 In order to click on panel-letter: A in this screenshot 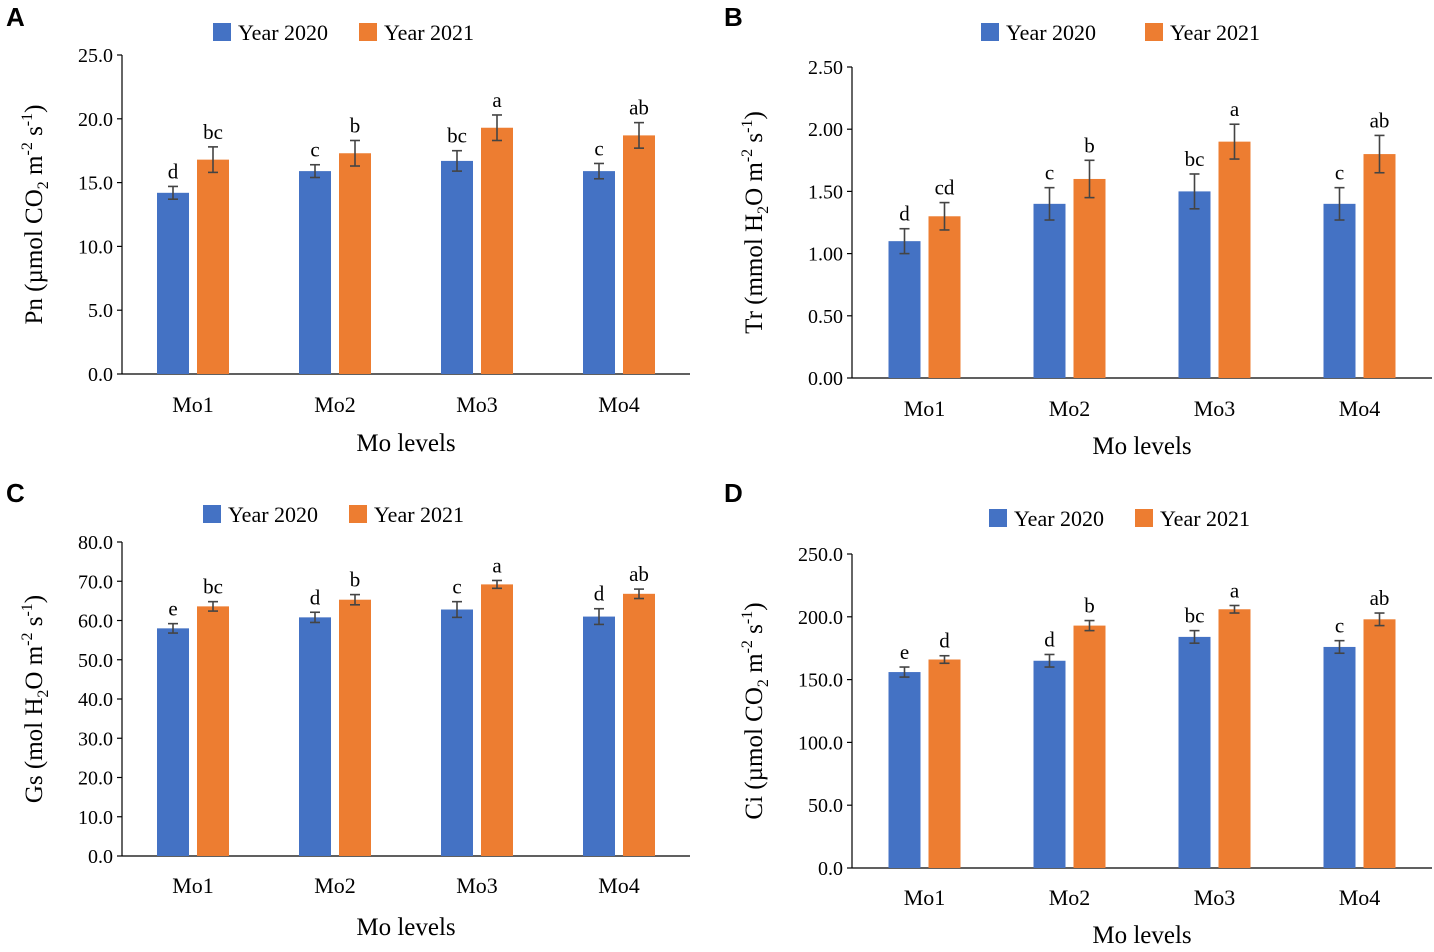, I will do `click(15, 17)`.